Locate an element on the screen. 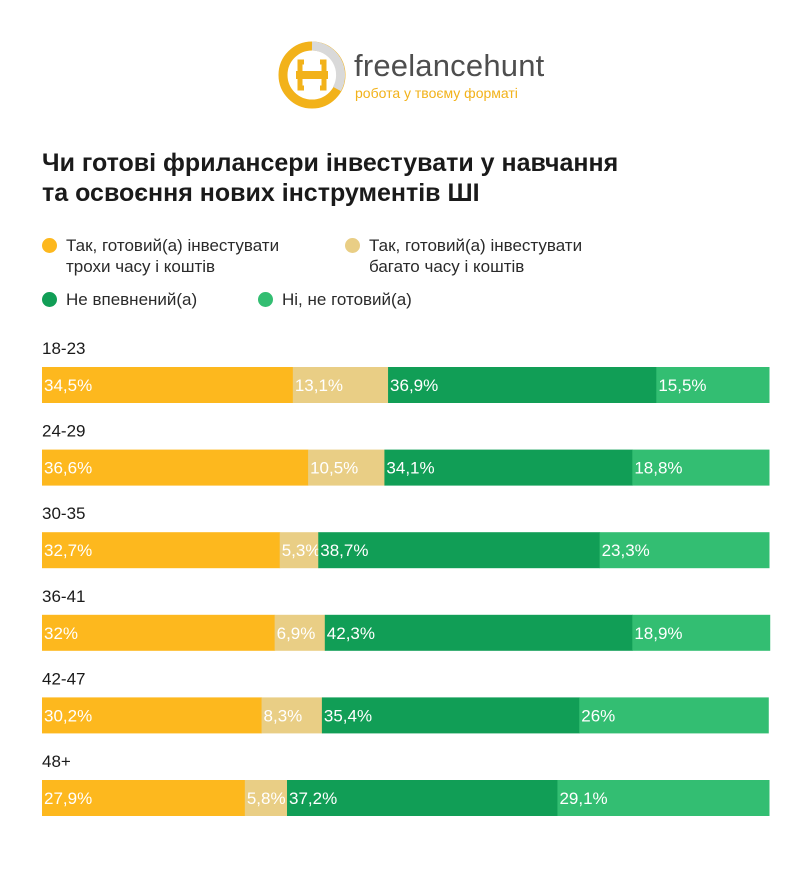  bar-value-label: 5,8% is located at coordinates (266, 798).